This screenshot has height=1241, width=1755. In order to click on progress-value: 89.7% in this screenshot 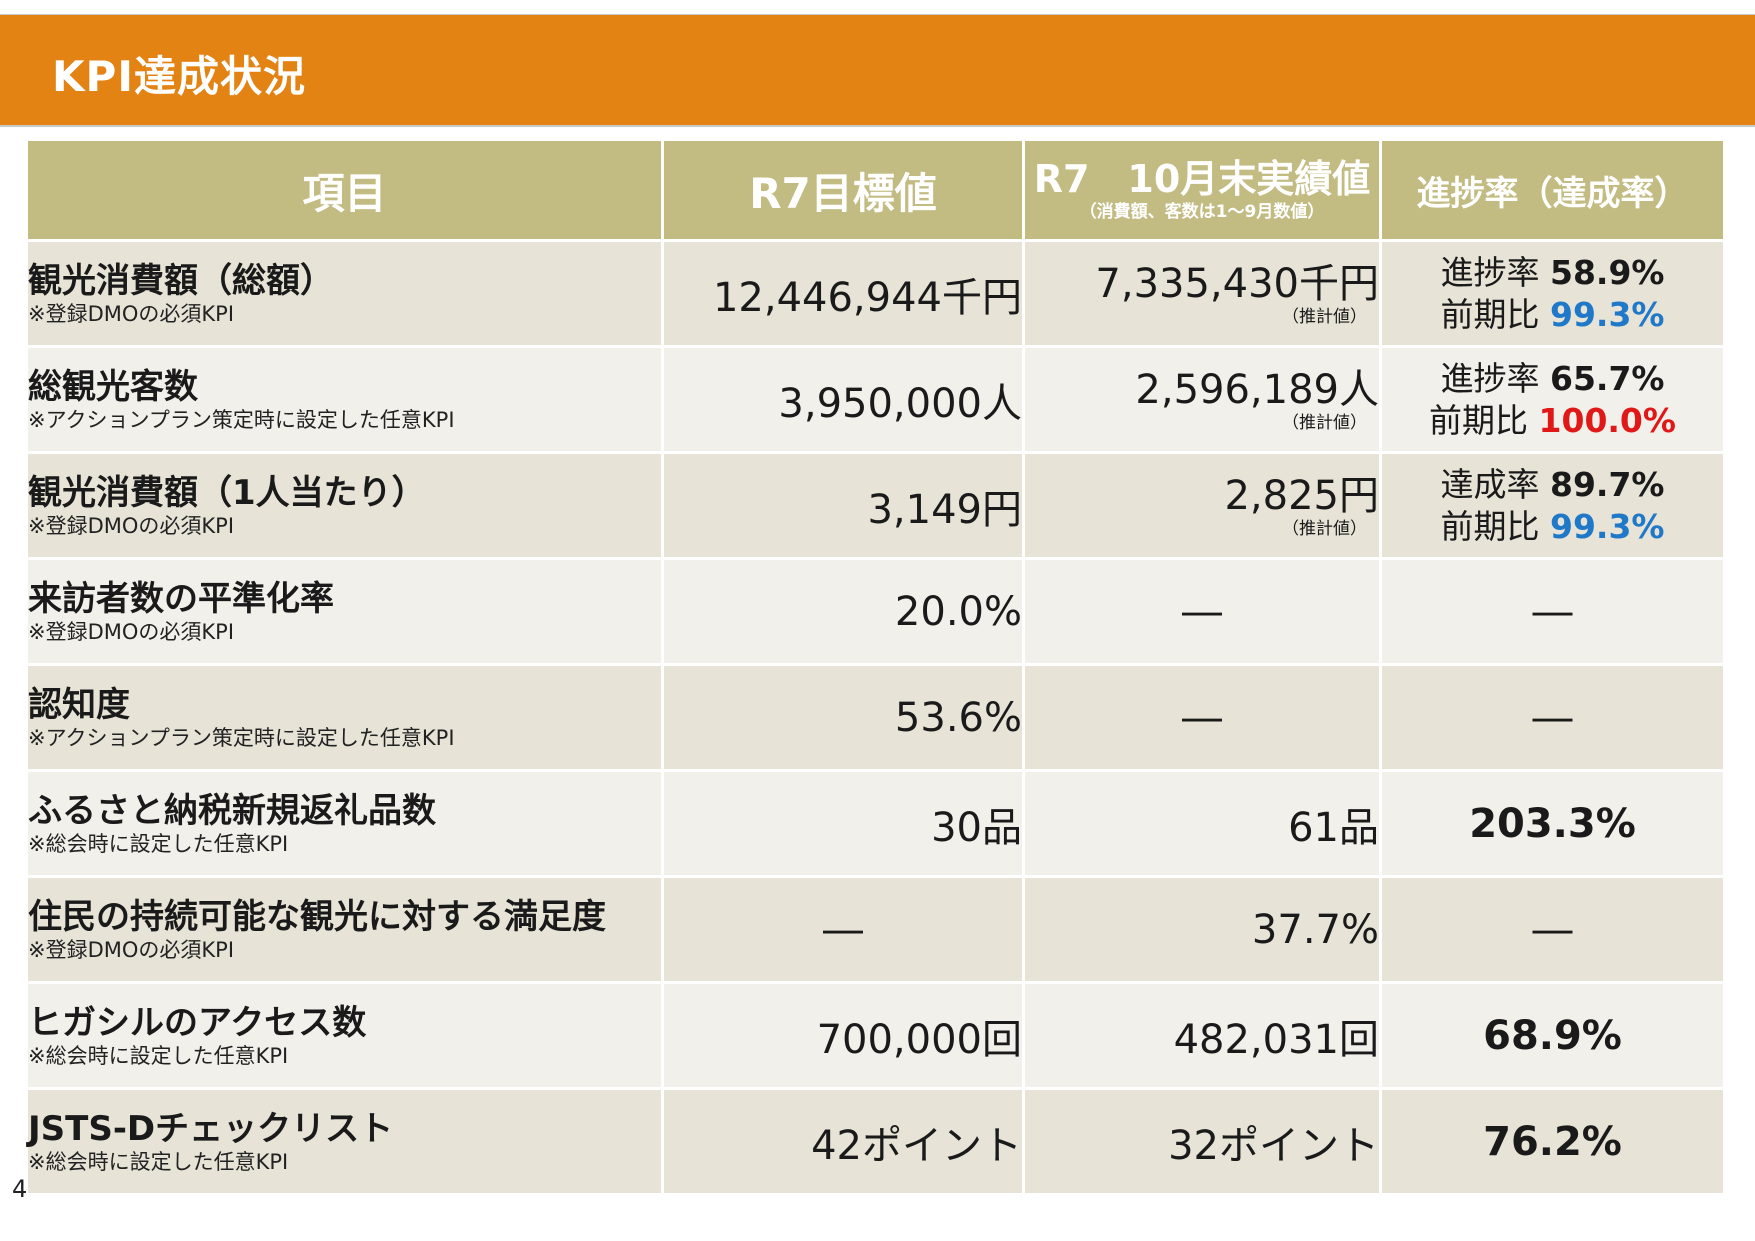, I will do `click(1607, 484)`.